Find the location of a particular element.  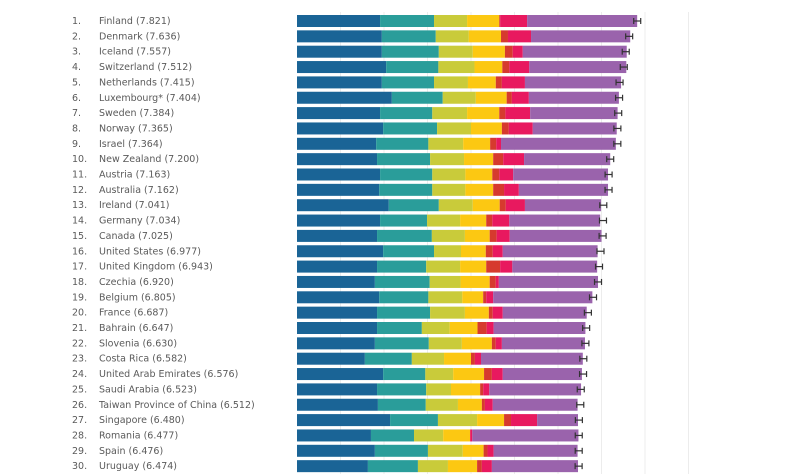

chart-row: 27. Singapore (6.480) is located at coordinates (327, 420).